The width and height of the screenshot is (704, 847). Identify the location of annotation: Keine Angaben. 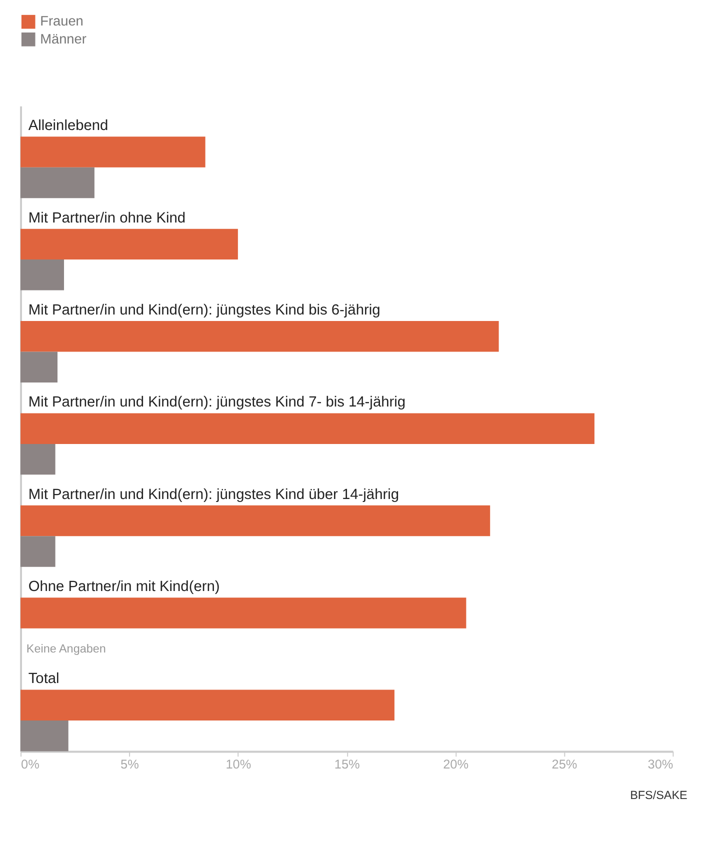
(66, 649).